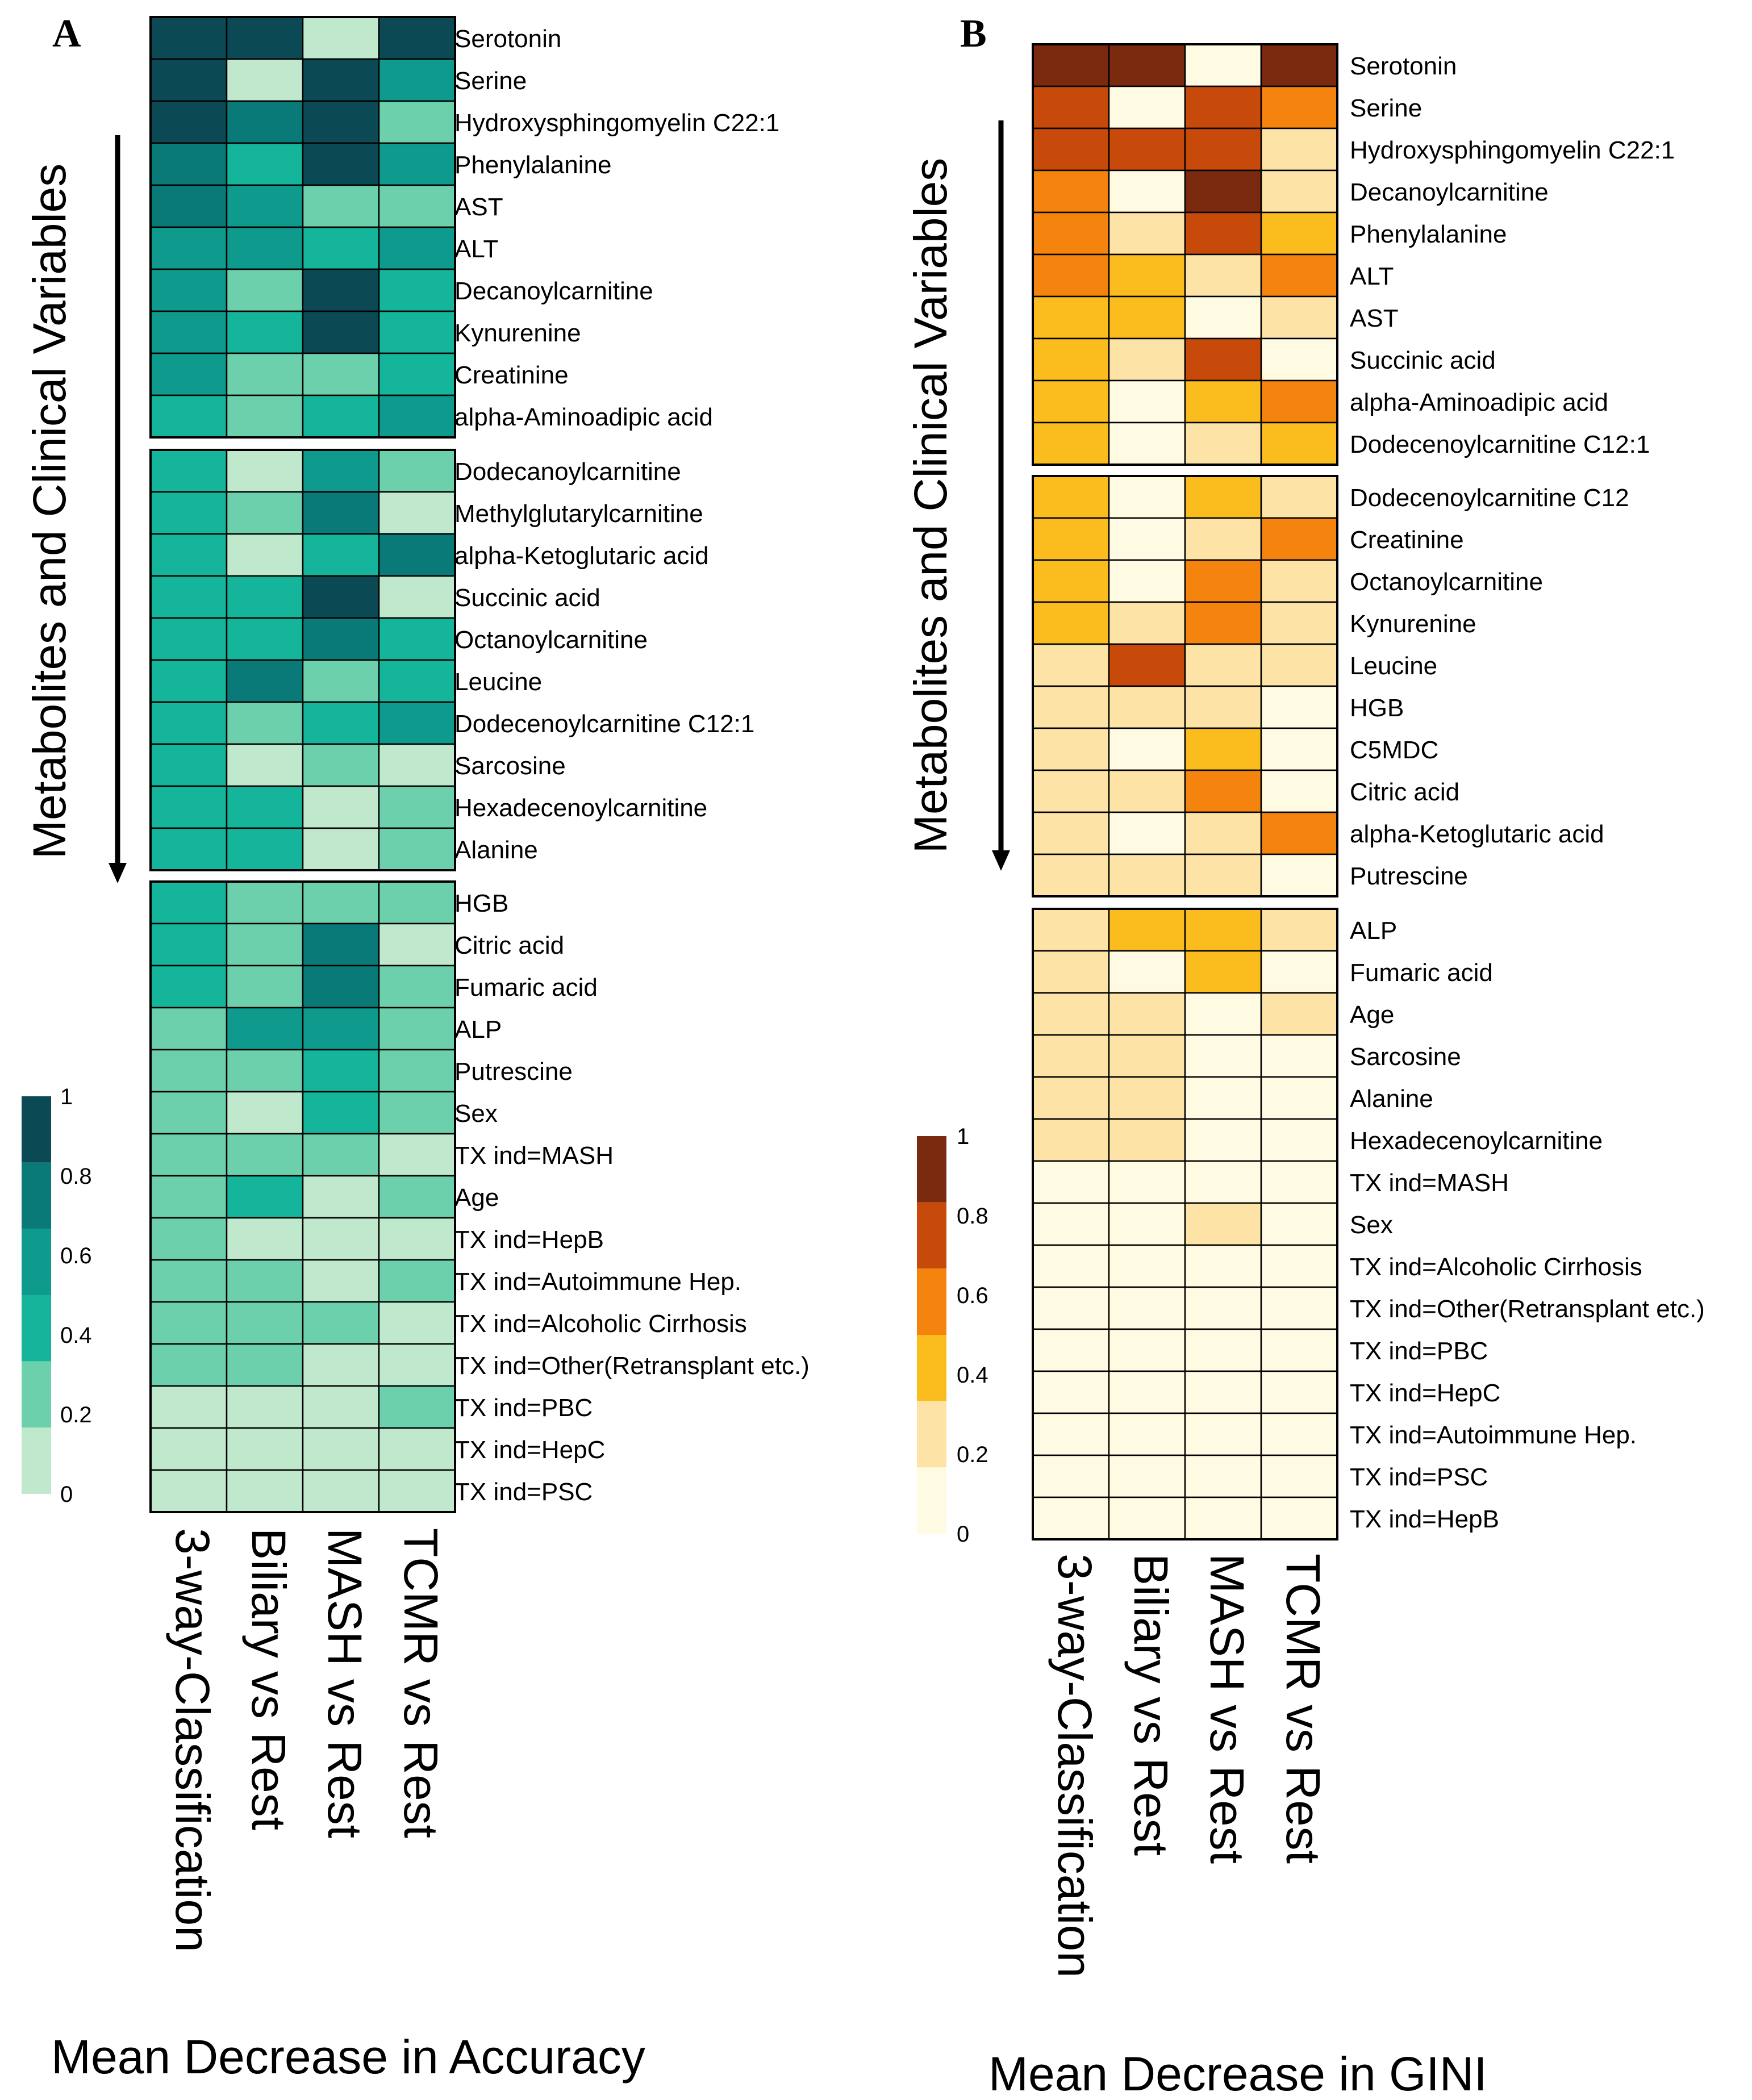 This screenshot has width=1752, height=2100. I want to click on row-label: Hydroxysphingomyelin C22:1, so click(616, 123).